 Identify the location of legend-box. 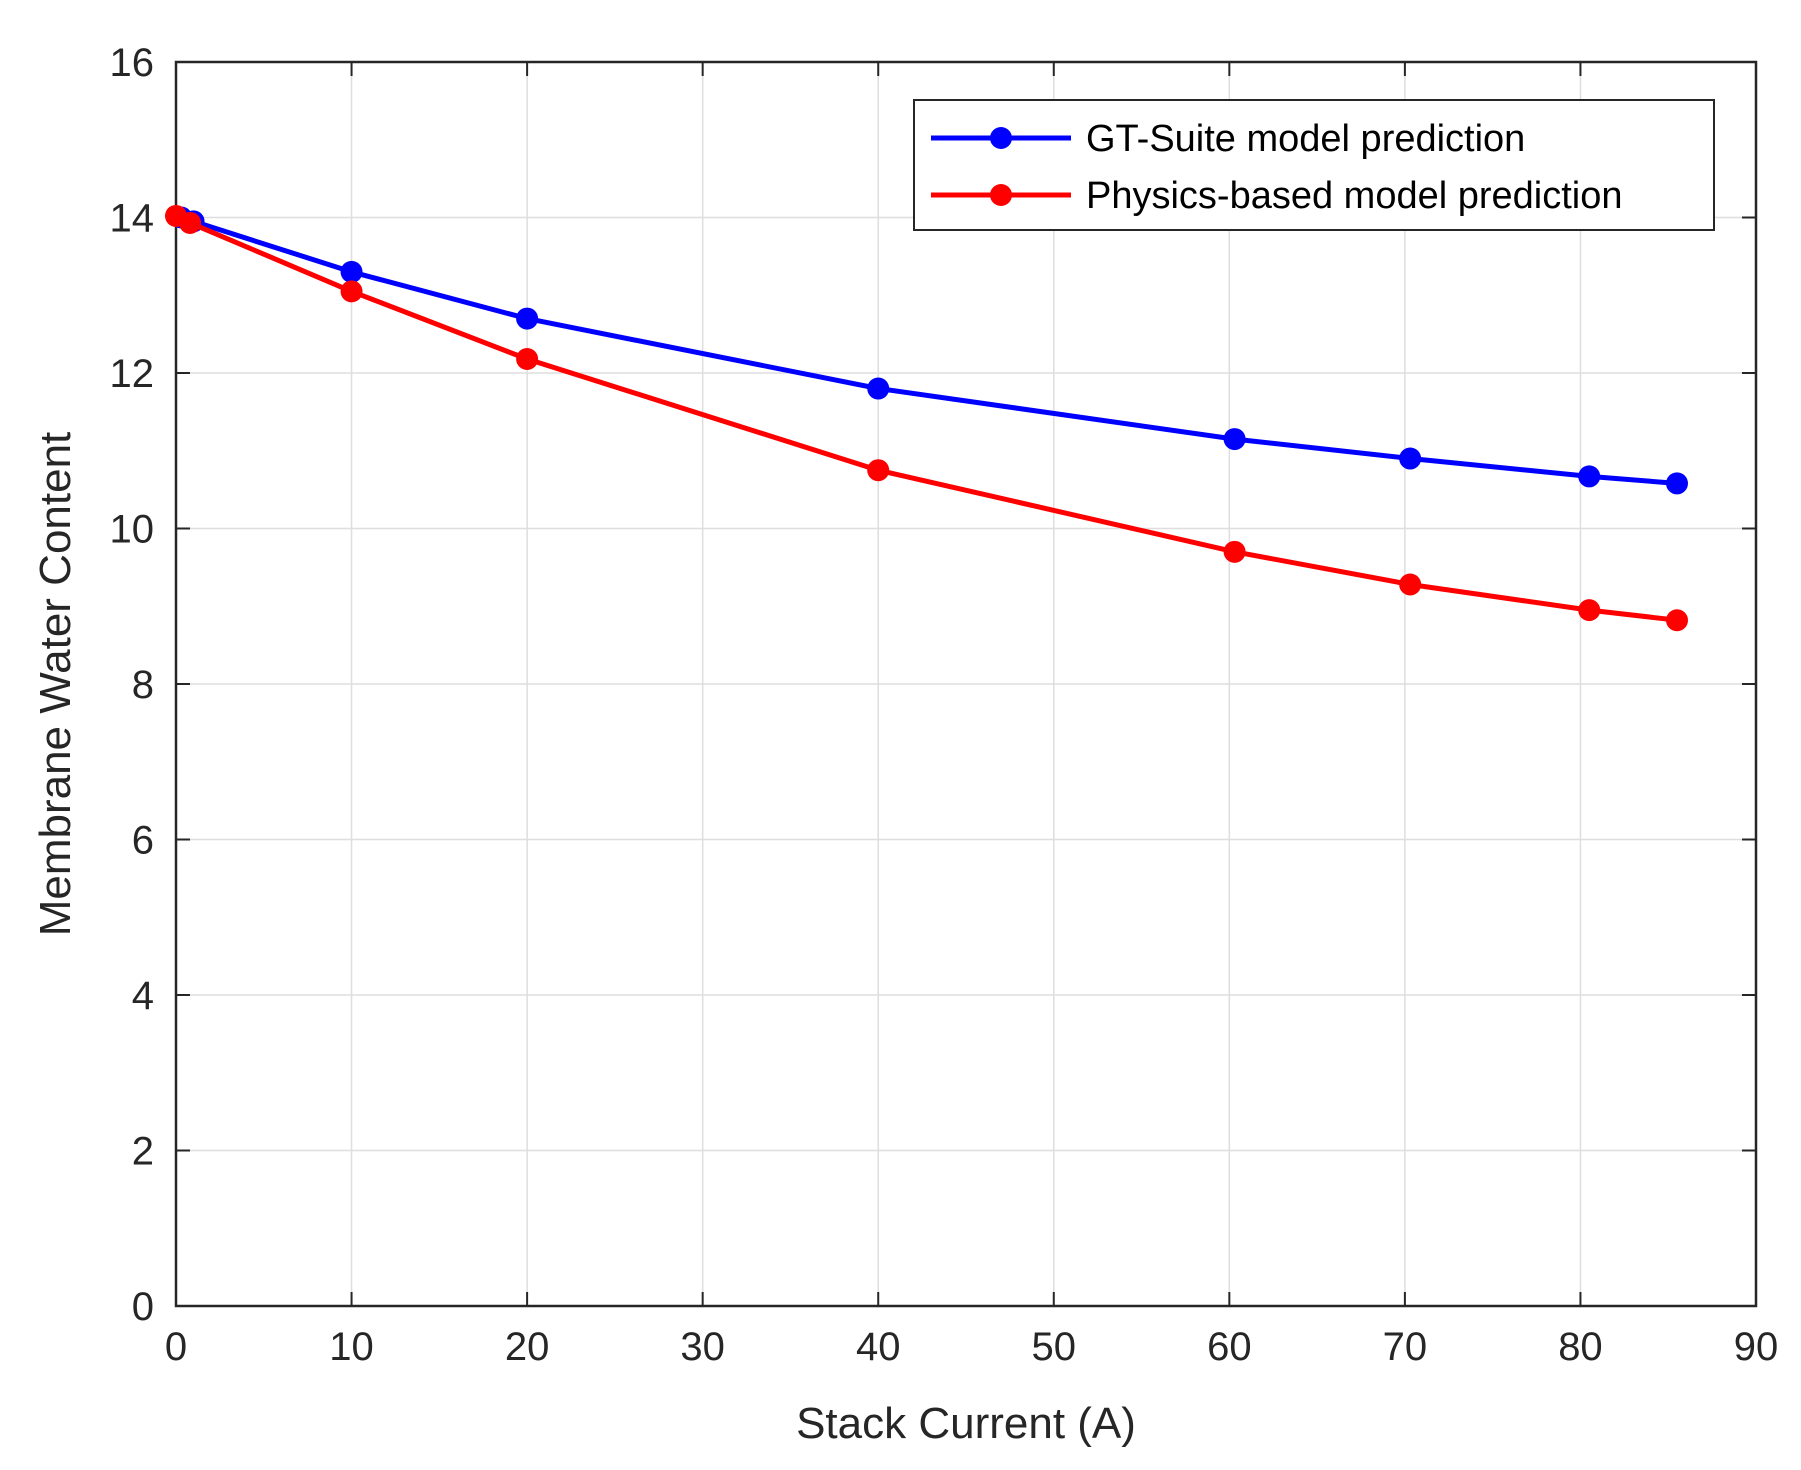
(1314, 165).